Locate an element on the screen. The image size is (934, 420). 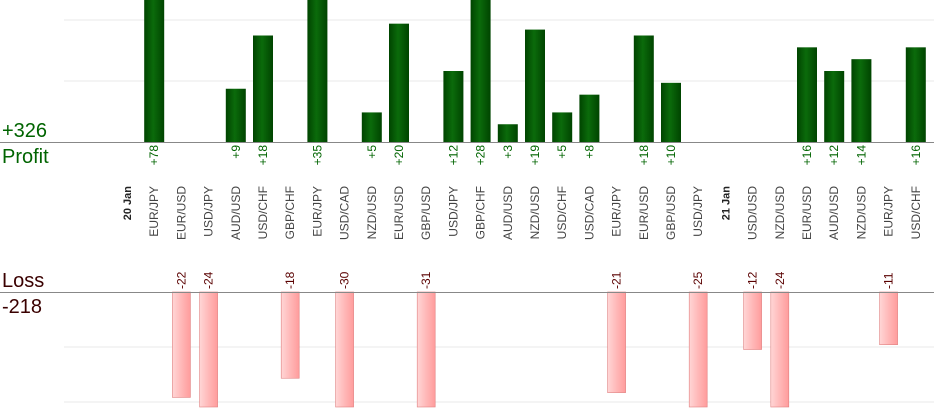
loss-value-label: -25 is located at coordinates (698, 280).